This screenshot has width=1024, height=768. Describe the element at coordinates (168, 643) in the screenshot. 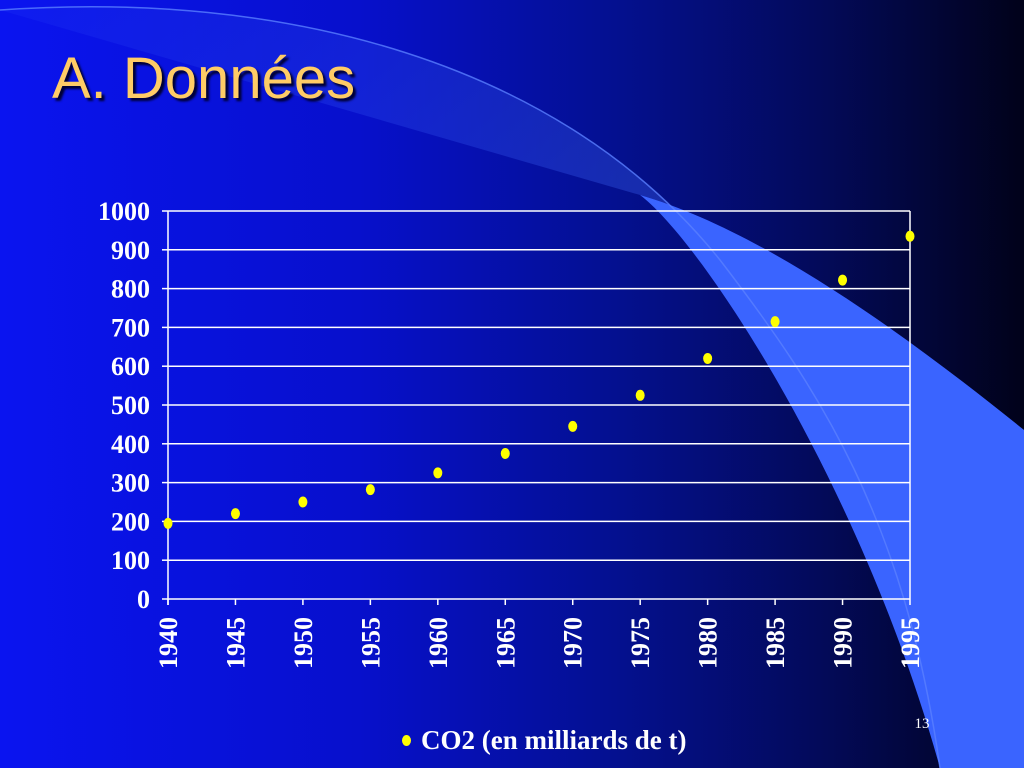

I see `x-tick-label: 1940` at that location.